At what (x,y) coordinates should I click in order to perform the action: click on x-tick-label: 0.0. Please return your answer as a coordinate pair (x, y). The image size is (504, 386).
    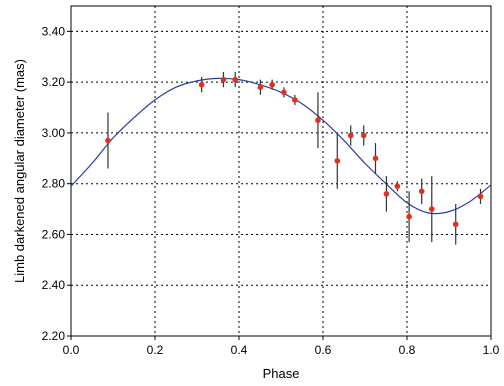
    Looking at the image, I should click on (71, 350).